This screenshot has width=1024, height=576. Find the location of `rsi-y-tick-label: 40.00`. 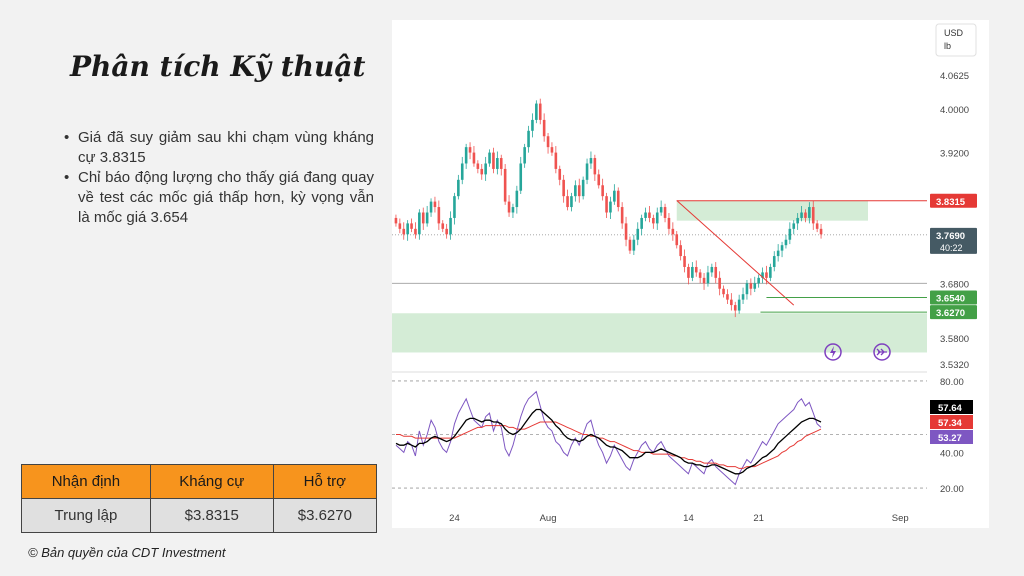

rsi-y-tick-label: 40.00 is located at coordinates (952, 453).